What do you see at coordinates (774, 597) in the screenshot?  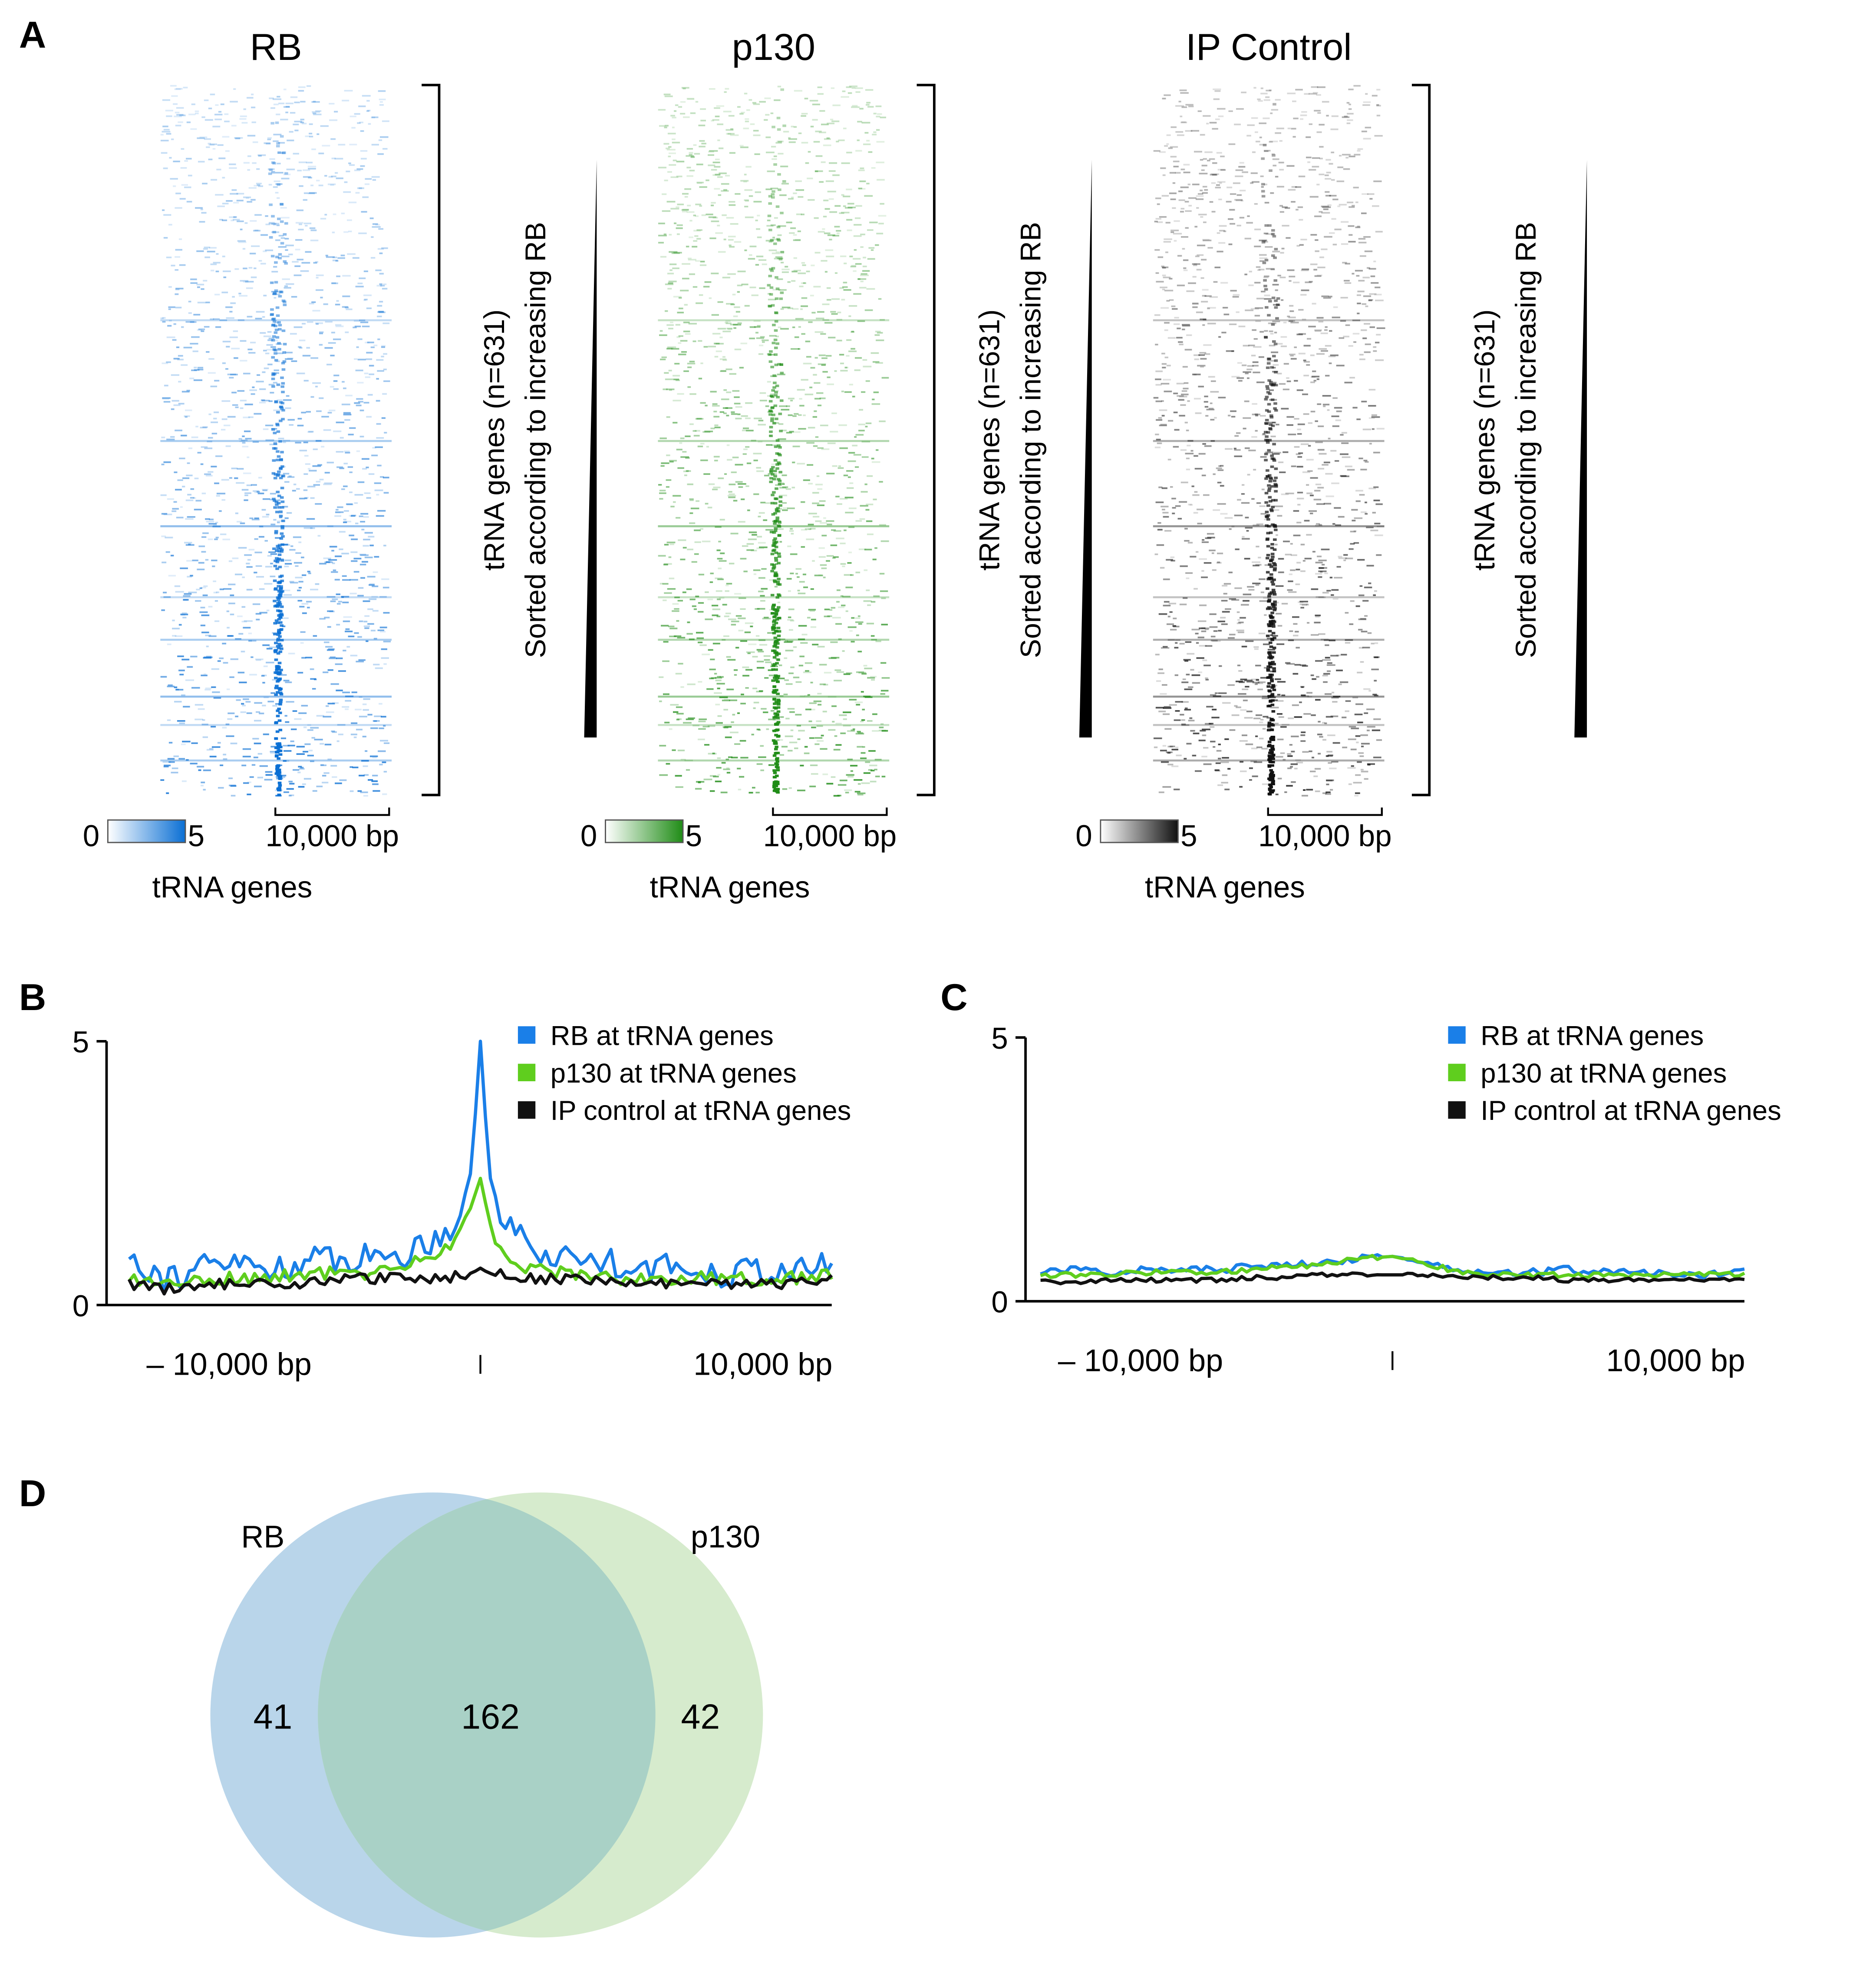 I see `heatmap-band` at bounding box center [774, 597].